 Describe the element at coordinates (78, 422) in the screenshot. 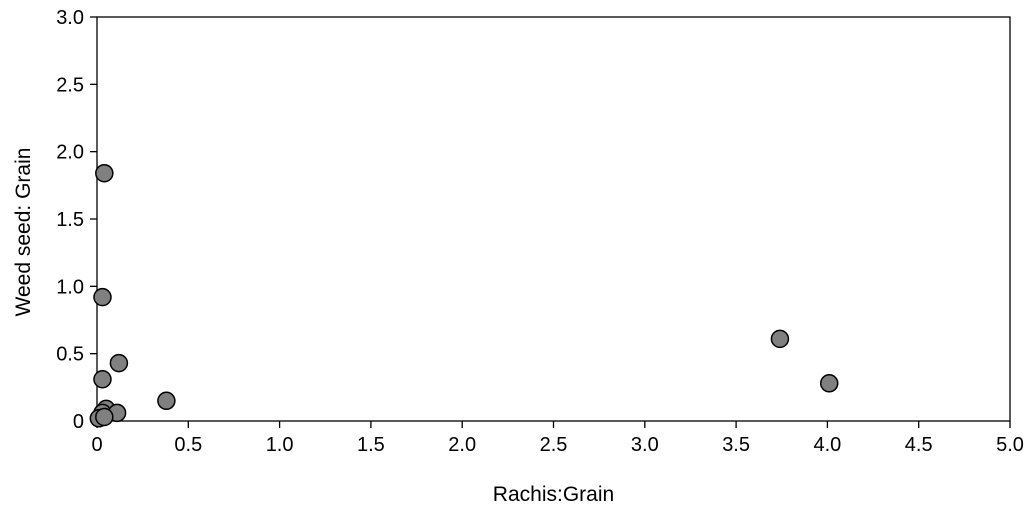

I see `y-tick-label: 0` at that location.